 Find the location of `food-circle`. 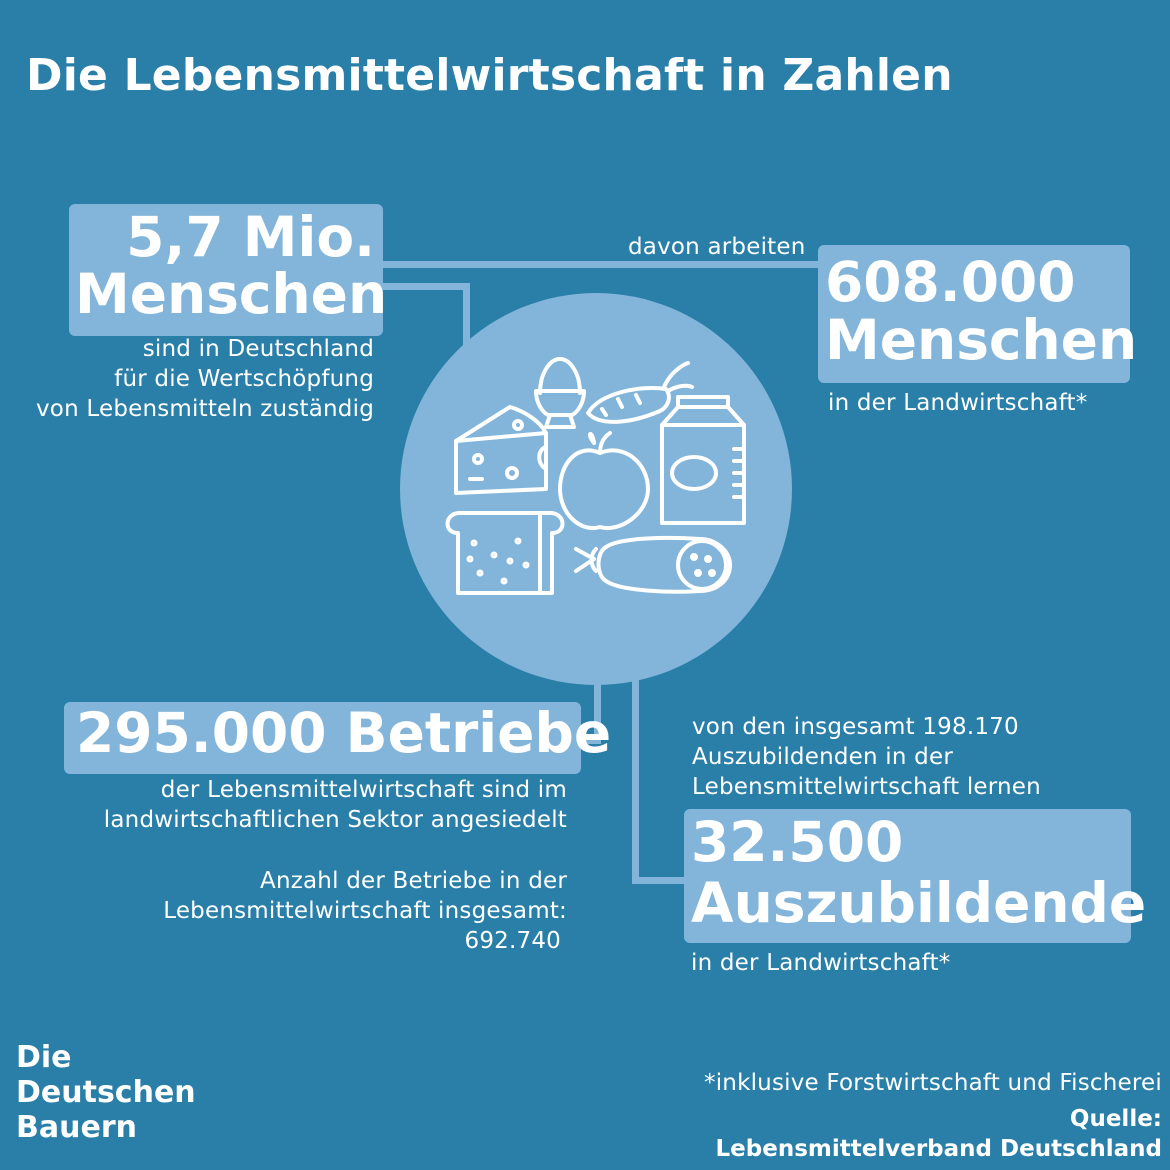

food-circle is located at coordinates (596, 489).